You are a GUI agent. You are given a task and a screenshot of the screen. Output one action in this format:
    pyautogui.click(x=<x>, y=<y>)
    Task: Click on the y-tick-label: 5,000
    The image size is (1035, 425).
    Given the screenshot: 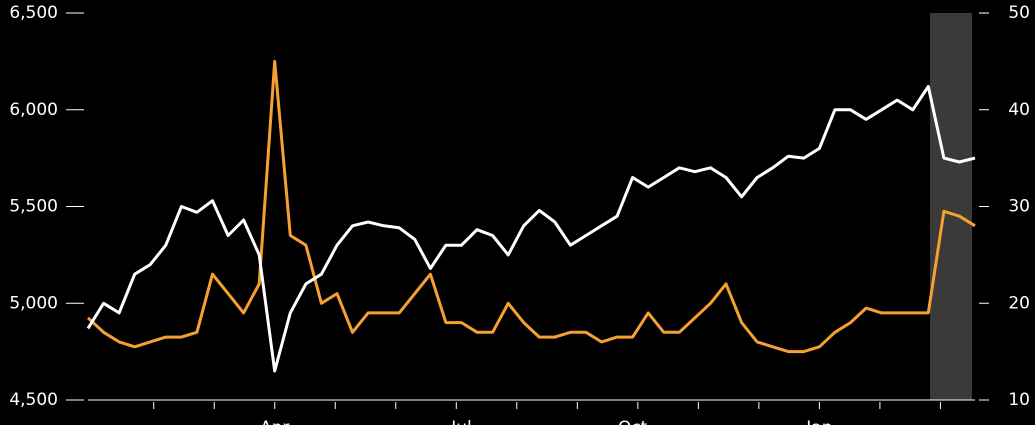 What is the action you would take?
    pyautogui.click(x=33, y=303)
    